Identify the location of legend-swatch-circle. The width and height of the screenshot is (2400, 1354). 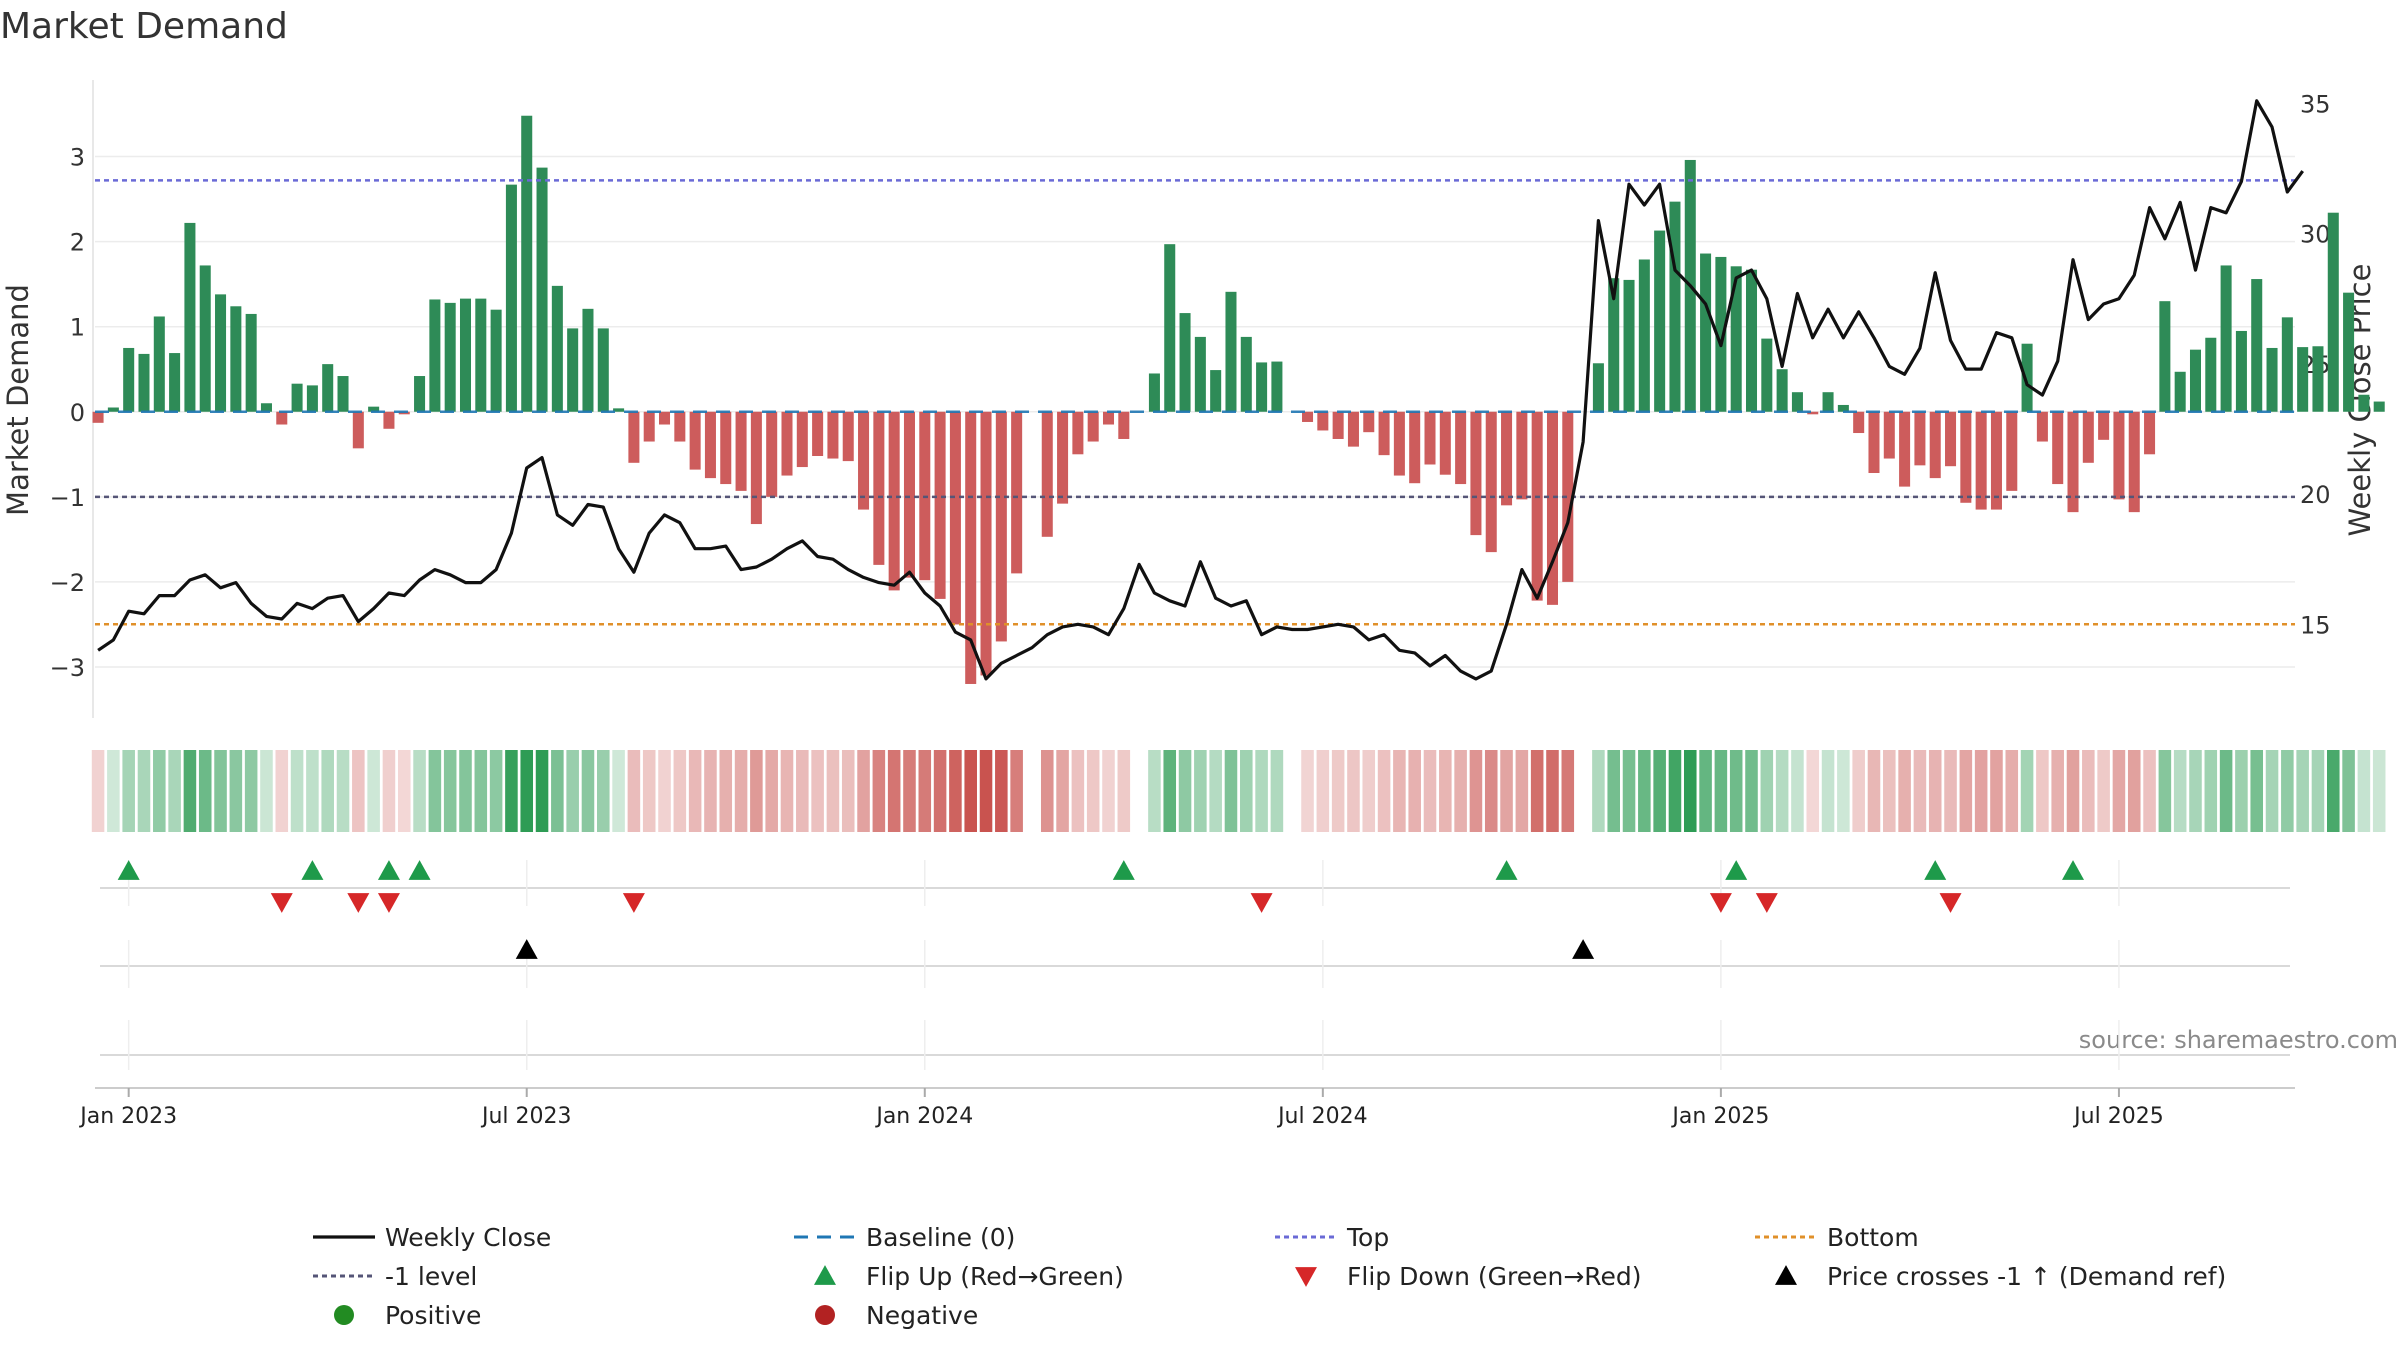
(825, 1315).